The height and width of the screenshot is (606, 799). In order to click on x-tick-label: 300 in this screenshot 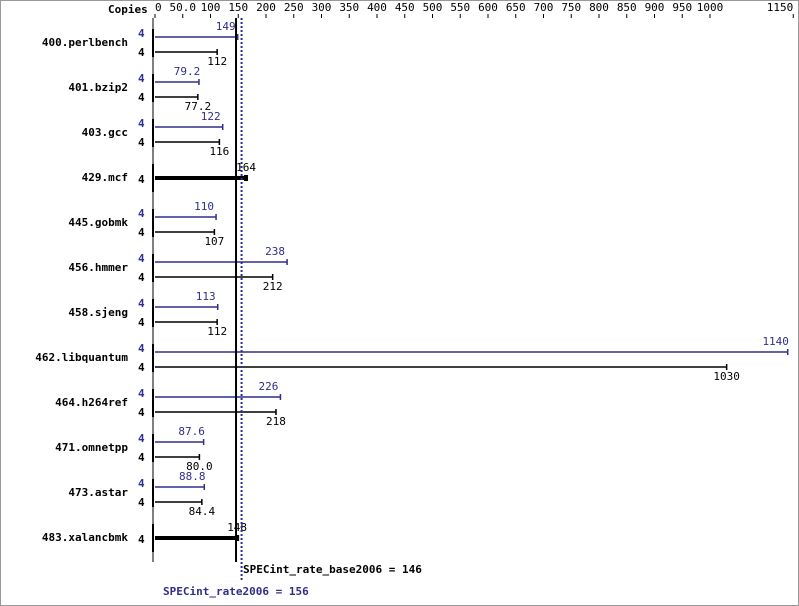, I will do `click(322, 7)`.